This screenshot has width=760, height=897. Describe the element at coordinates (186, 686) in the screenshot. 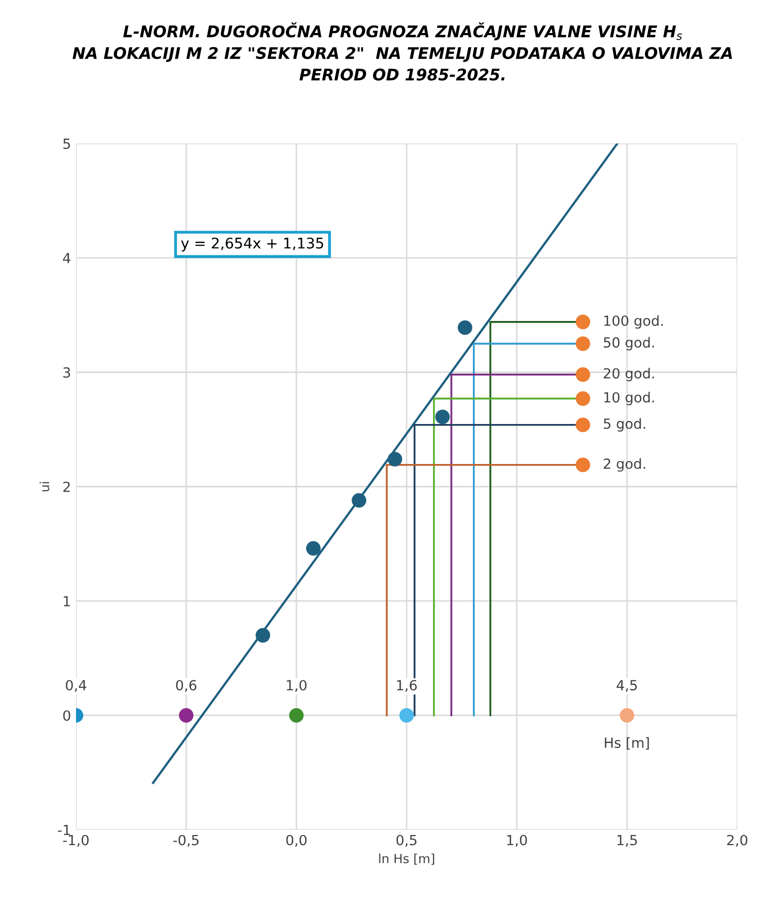

I see `annotation: 0,6` at that location.